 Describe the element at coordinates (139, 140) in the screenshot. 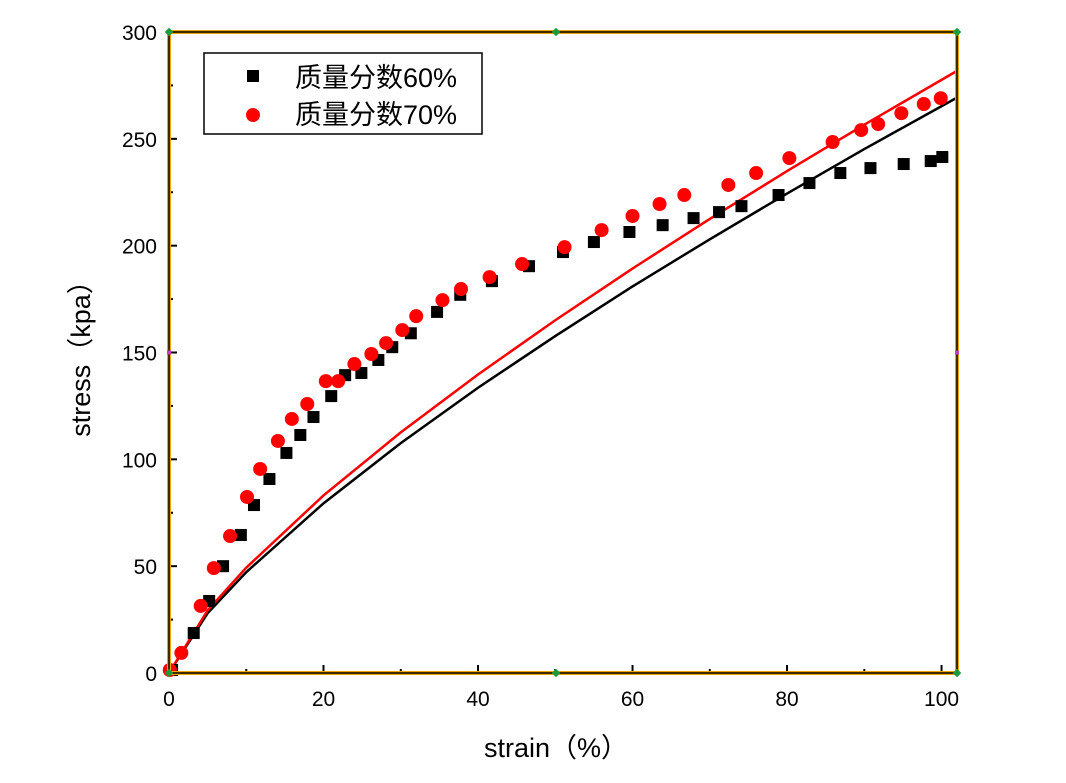

I see `y-tick-label: 250` at that location.